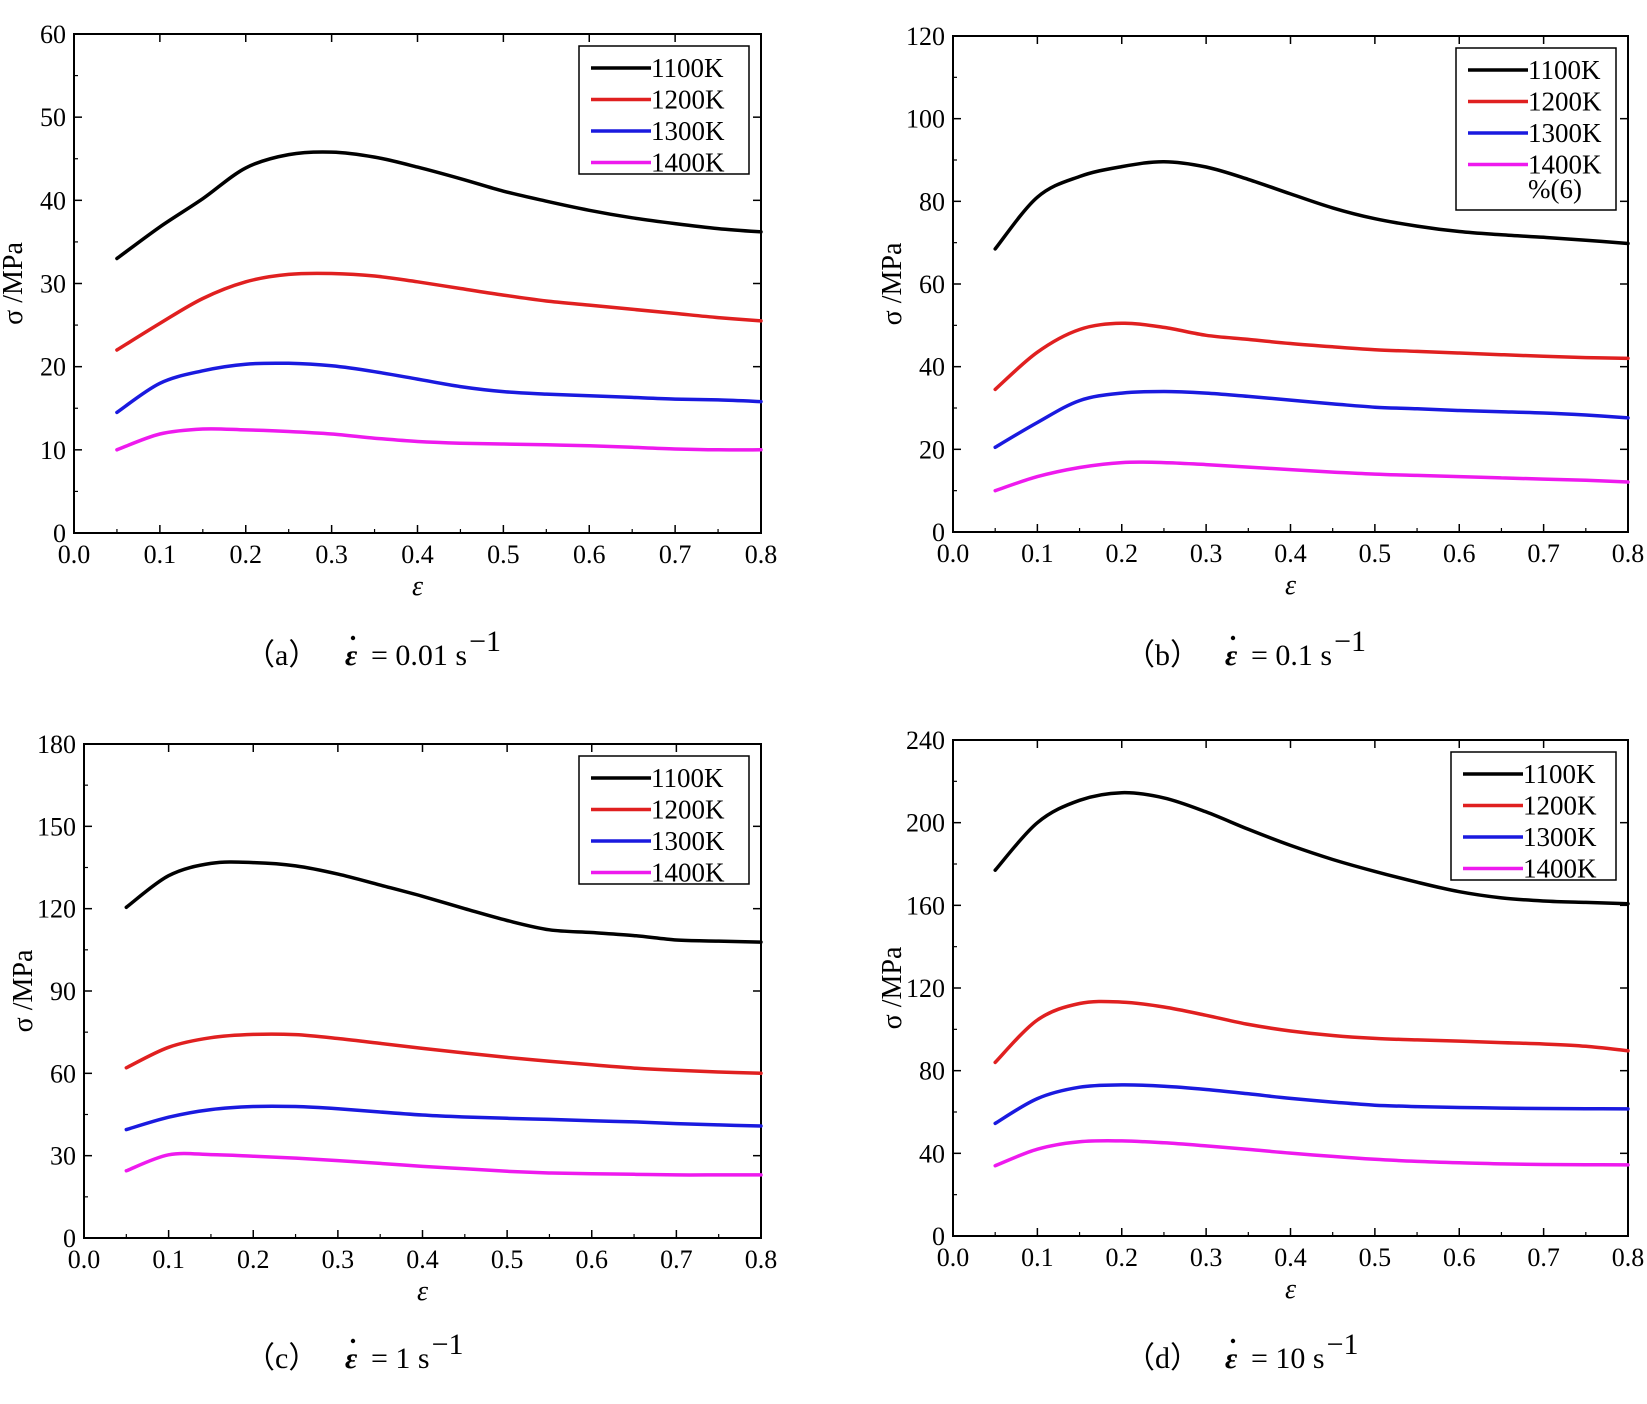  What do you see at coordinates (63, 991) in the screenshot?
I see `y-tick-label: 90` at bounding box center [63, 991].